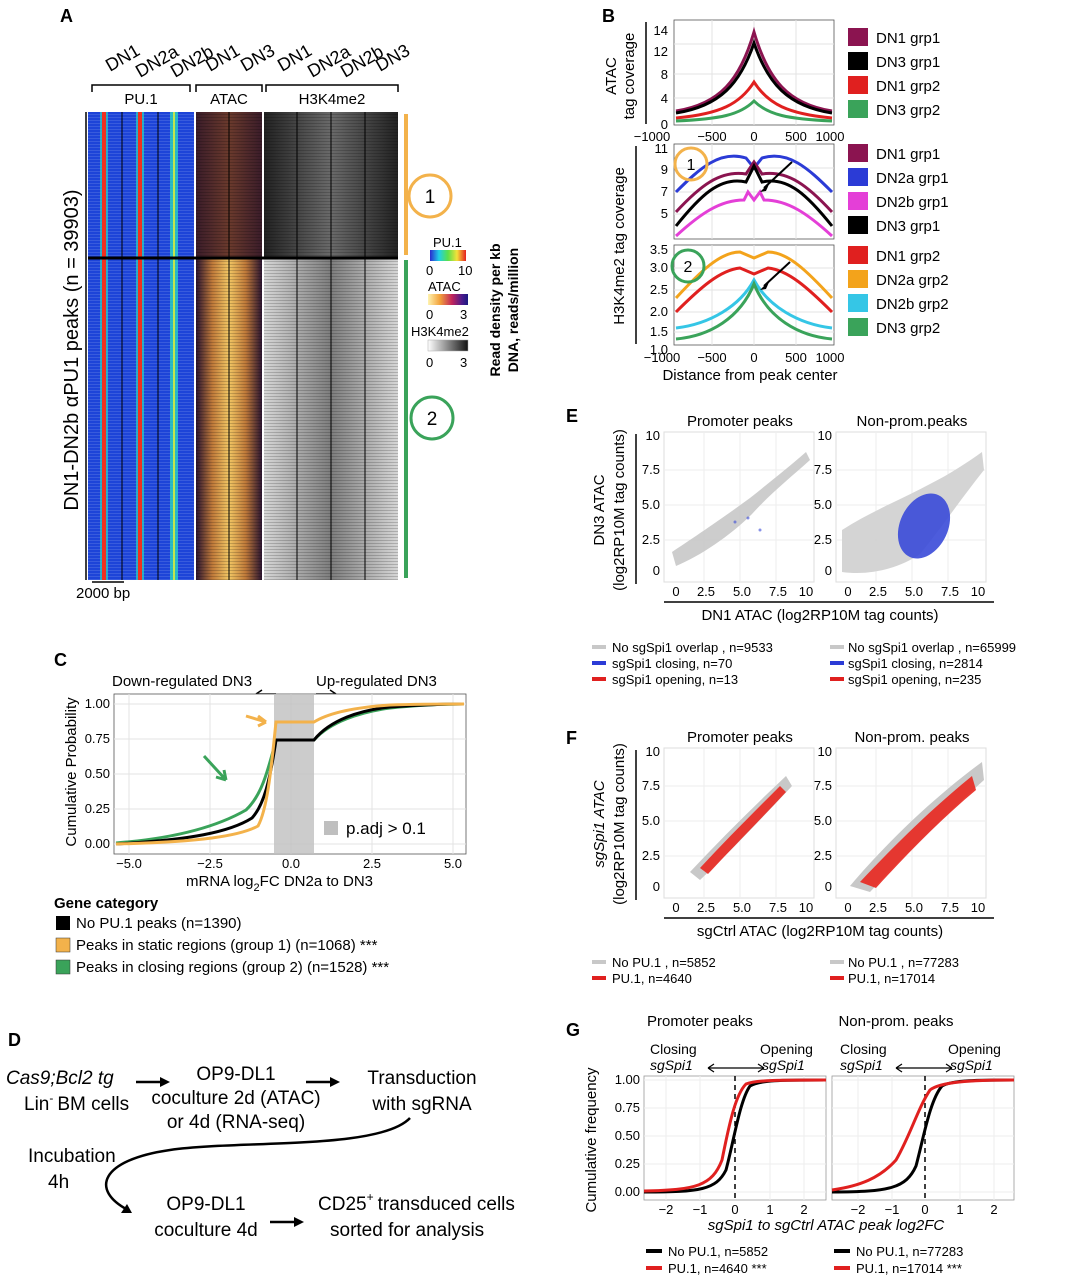 This screenshot has width=1069, height=1285. Describe the element at coordinates (909, 1268) in the screenshot. I see `legend-item: PU.1, n=17014 ***` at that location.